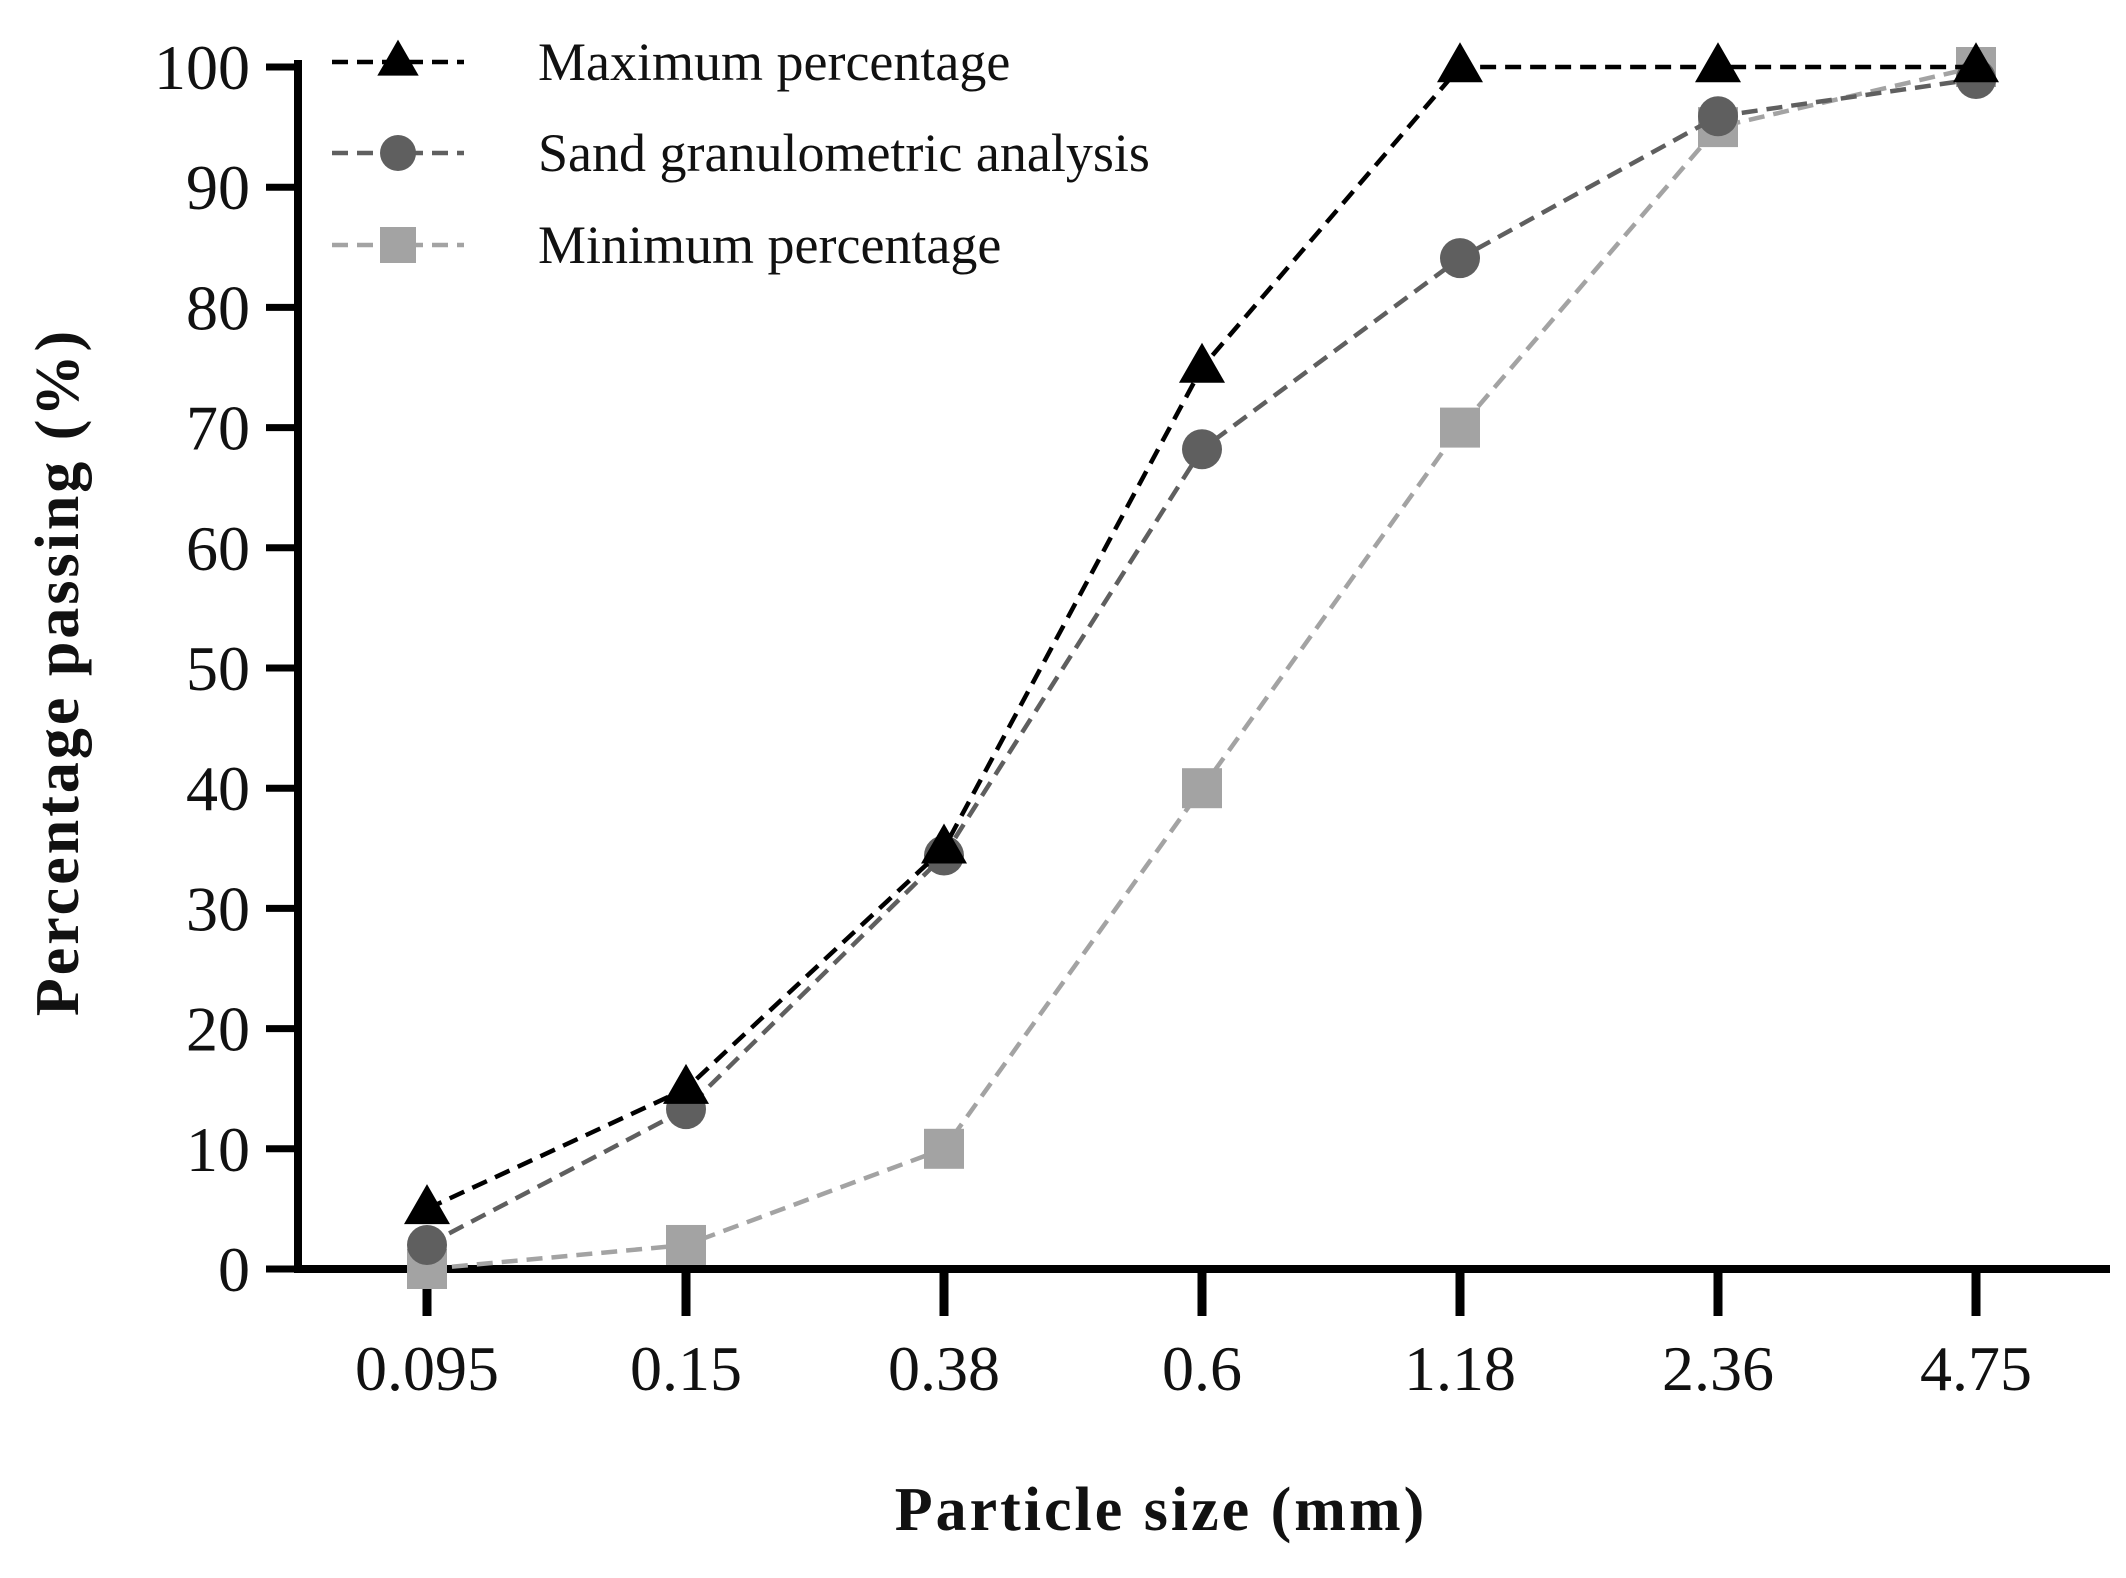 The height and width of the screenshot is (1578, 2126). What do you see at coordinates (234, 1269) in the screenshot?
I see `y-tick-label: 0` at bounding box center [234, 1269].